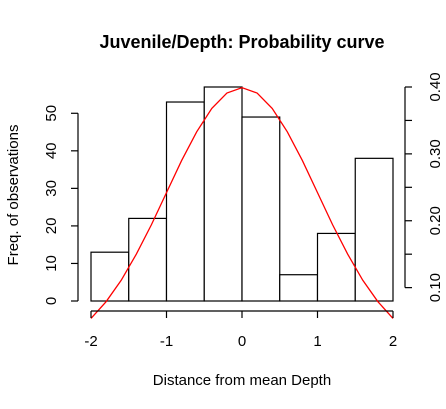  Describe the element at coordinates (51, 301) in the screenshot. I see `y-tick-label-0: 0` at that location.